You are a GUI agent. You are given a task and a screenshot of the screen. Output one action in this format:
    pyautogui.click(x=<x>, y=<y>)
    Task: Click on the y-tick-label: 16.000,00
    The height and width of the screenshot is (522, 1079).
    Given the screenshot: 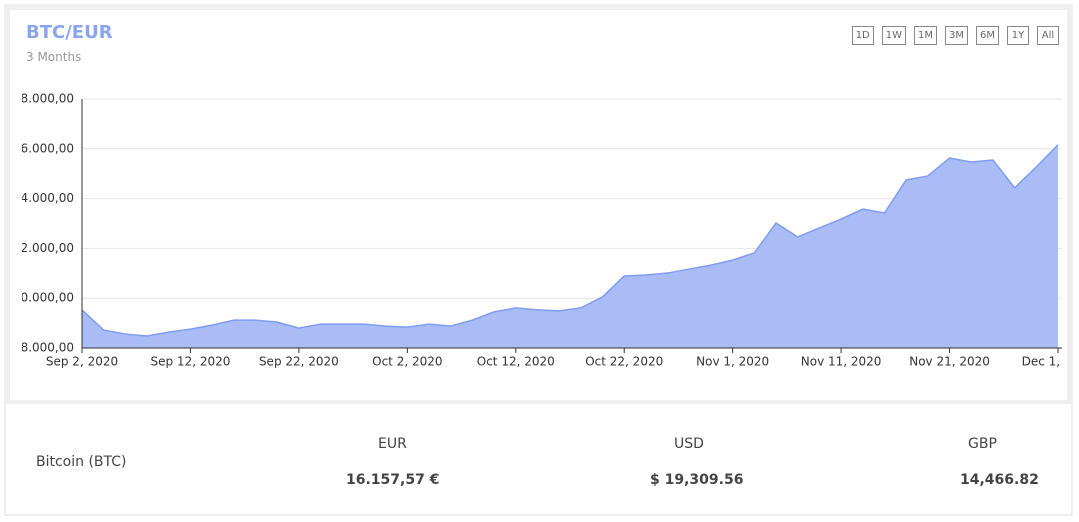 What is the action you would take?
    pyautogui.click(x=43, y=148)
    